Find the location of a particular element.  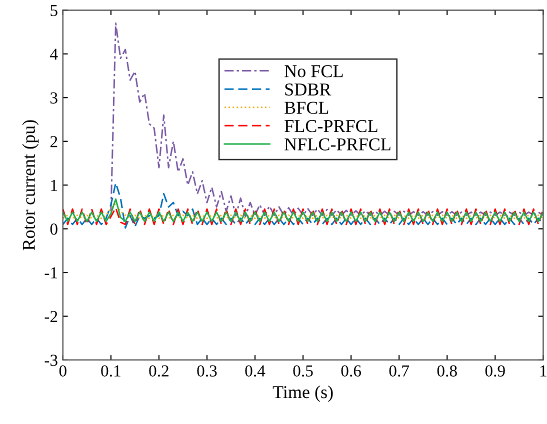

y-tick-label: 3 is located at coordinates (54, 98).